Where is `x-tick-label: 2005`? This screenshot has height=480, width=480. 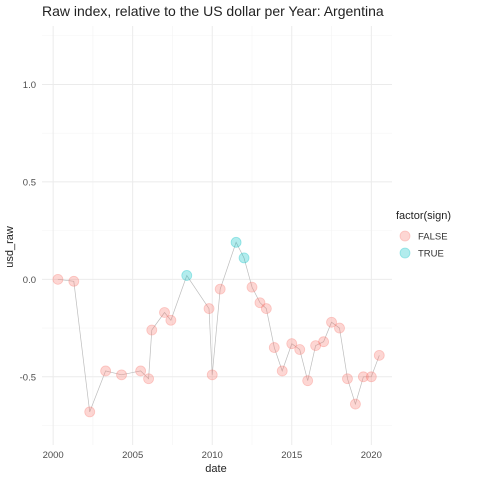 x-tick-label: 2005 is located at coordinates (132, 455).